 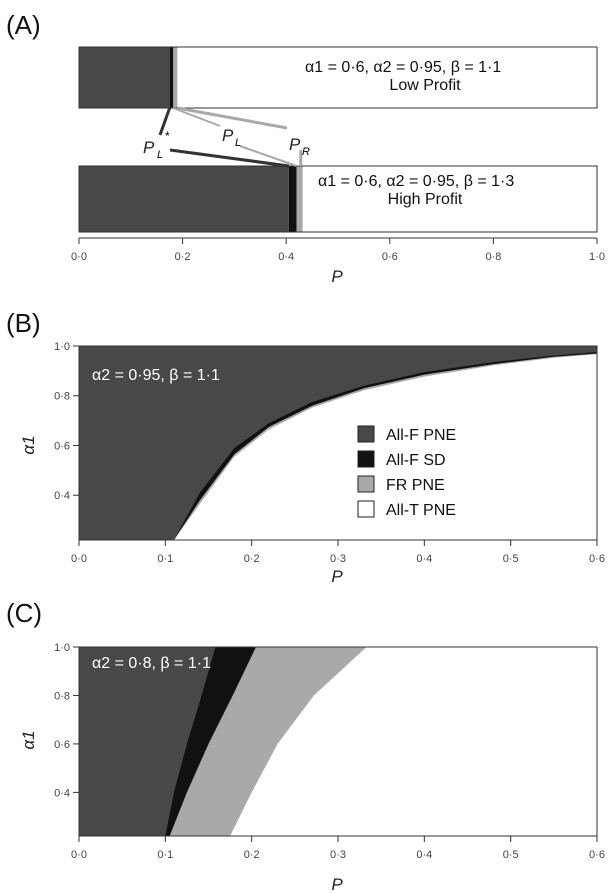 I want to click on p-l-star-label: P, so click(x=149, y=147).